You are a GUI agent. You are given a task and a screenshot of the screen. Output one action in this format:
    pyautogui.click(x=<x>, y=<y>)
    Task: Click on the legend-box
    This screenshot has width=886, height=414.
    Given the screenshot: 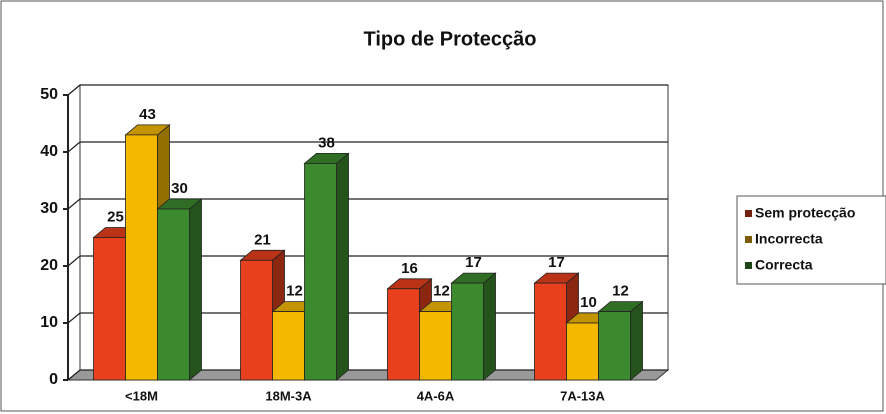 What is the action you would take?
    pyautogui.click(x=811, y=240)
    